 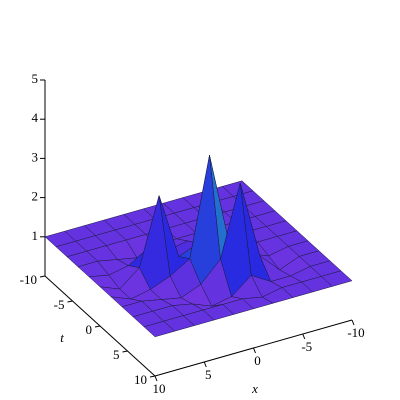 What do you see at coordinates (208, 374) in the screenshot?
I see `x-tick-label: 5` at bounding box center [208, 374].